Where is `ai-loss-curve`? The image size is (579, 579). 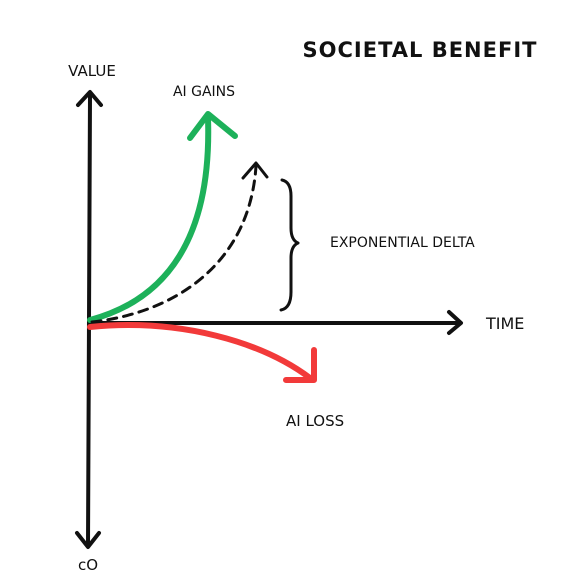
ai-loss-curve is located at coordinates (202, 352).